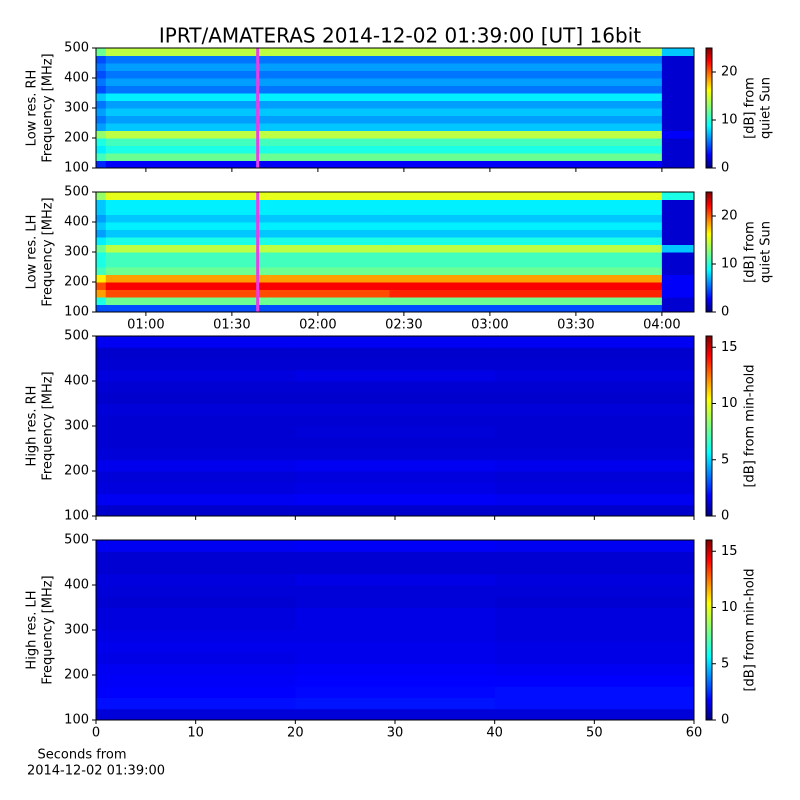 This screenshot has height=800, width=800. I want to click on x-tick-label: 20, so click(295, 733).